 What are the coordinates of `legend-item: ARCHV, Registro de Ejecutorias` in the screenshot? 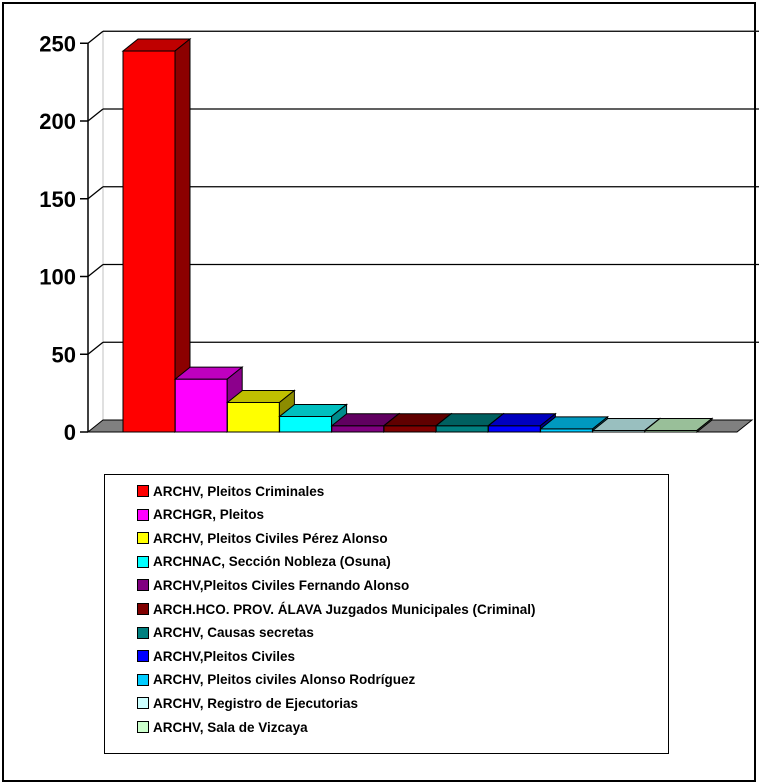 It's located at (247, 703).